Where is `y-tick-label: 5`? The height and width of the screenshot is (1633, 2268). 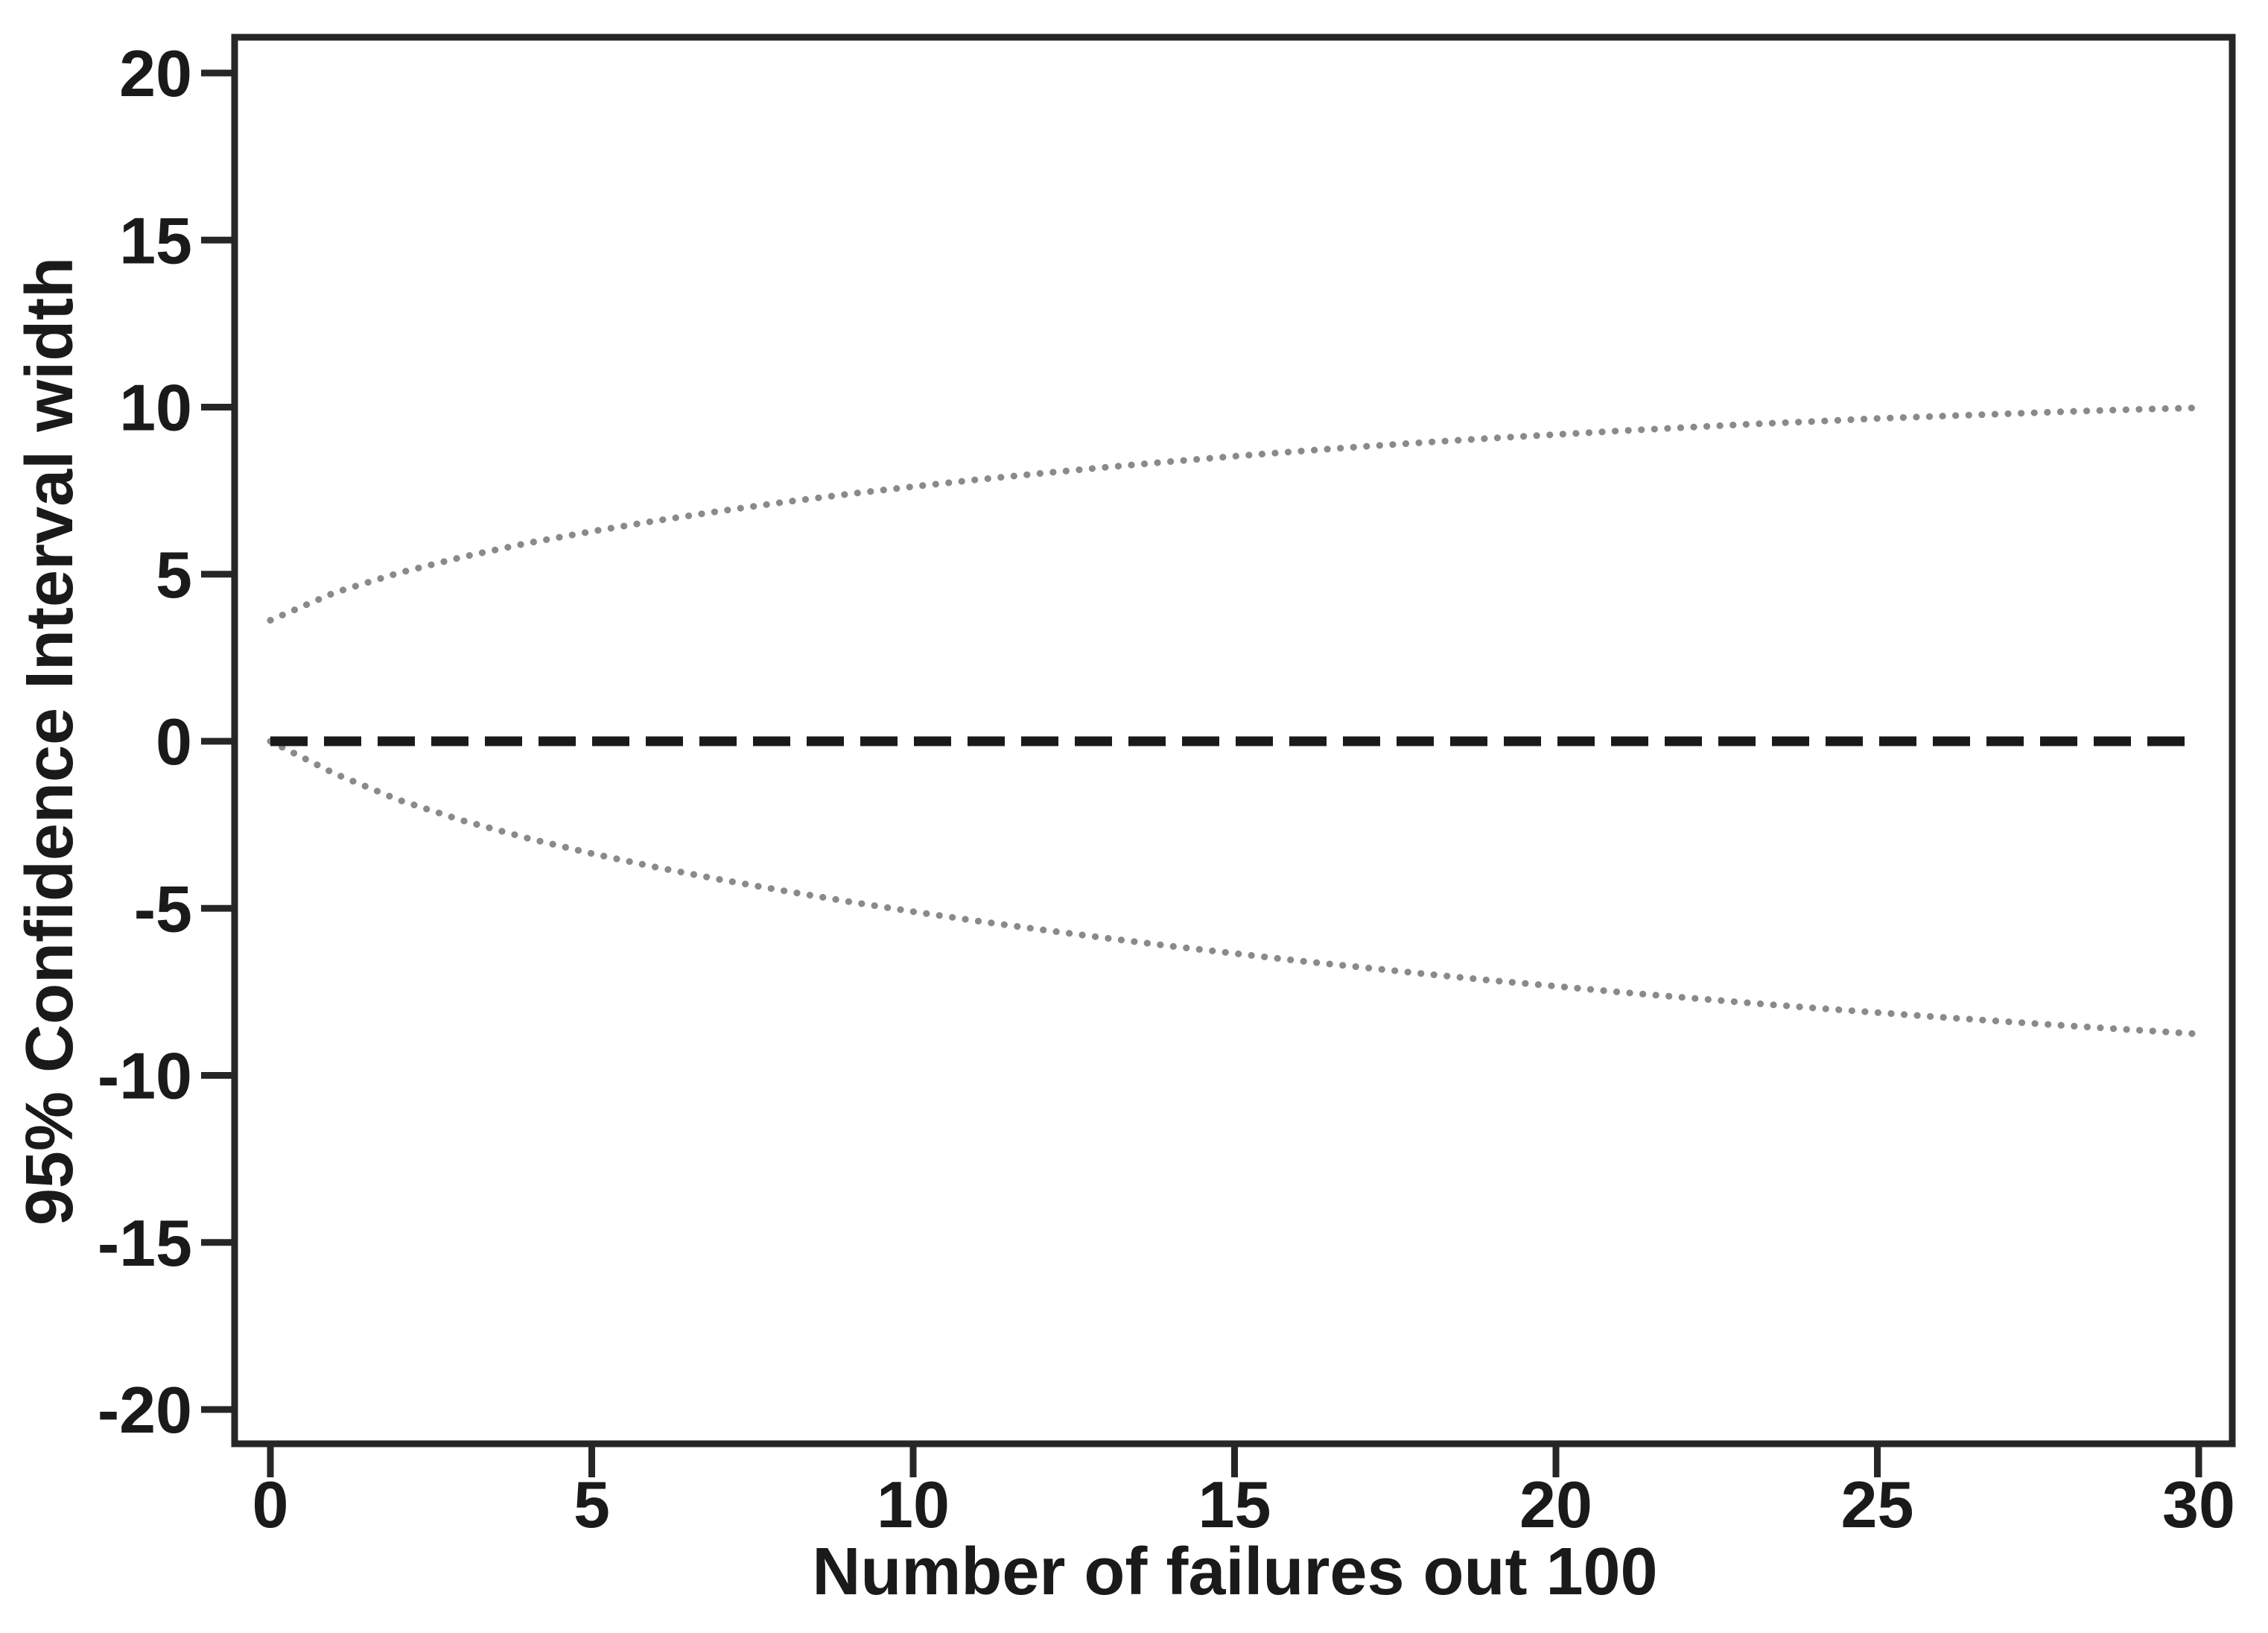
y-tick-label: 5 is located at coordinates (174, 575).